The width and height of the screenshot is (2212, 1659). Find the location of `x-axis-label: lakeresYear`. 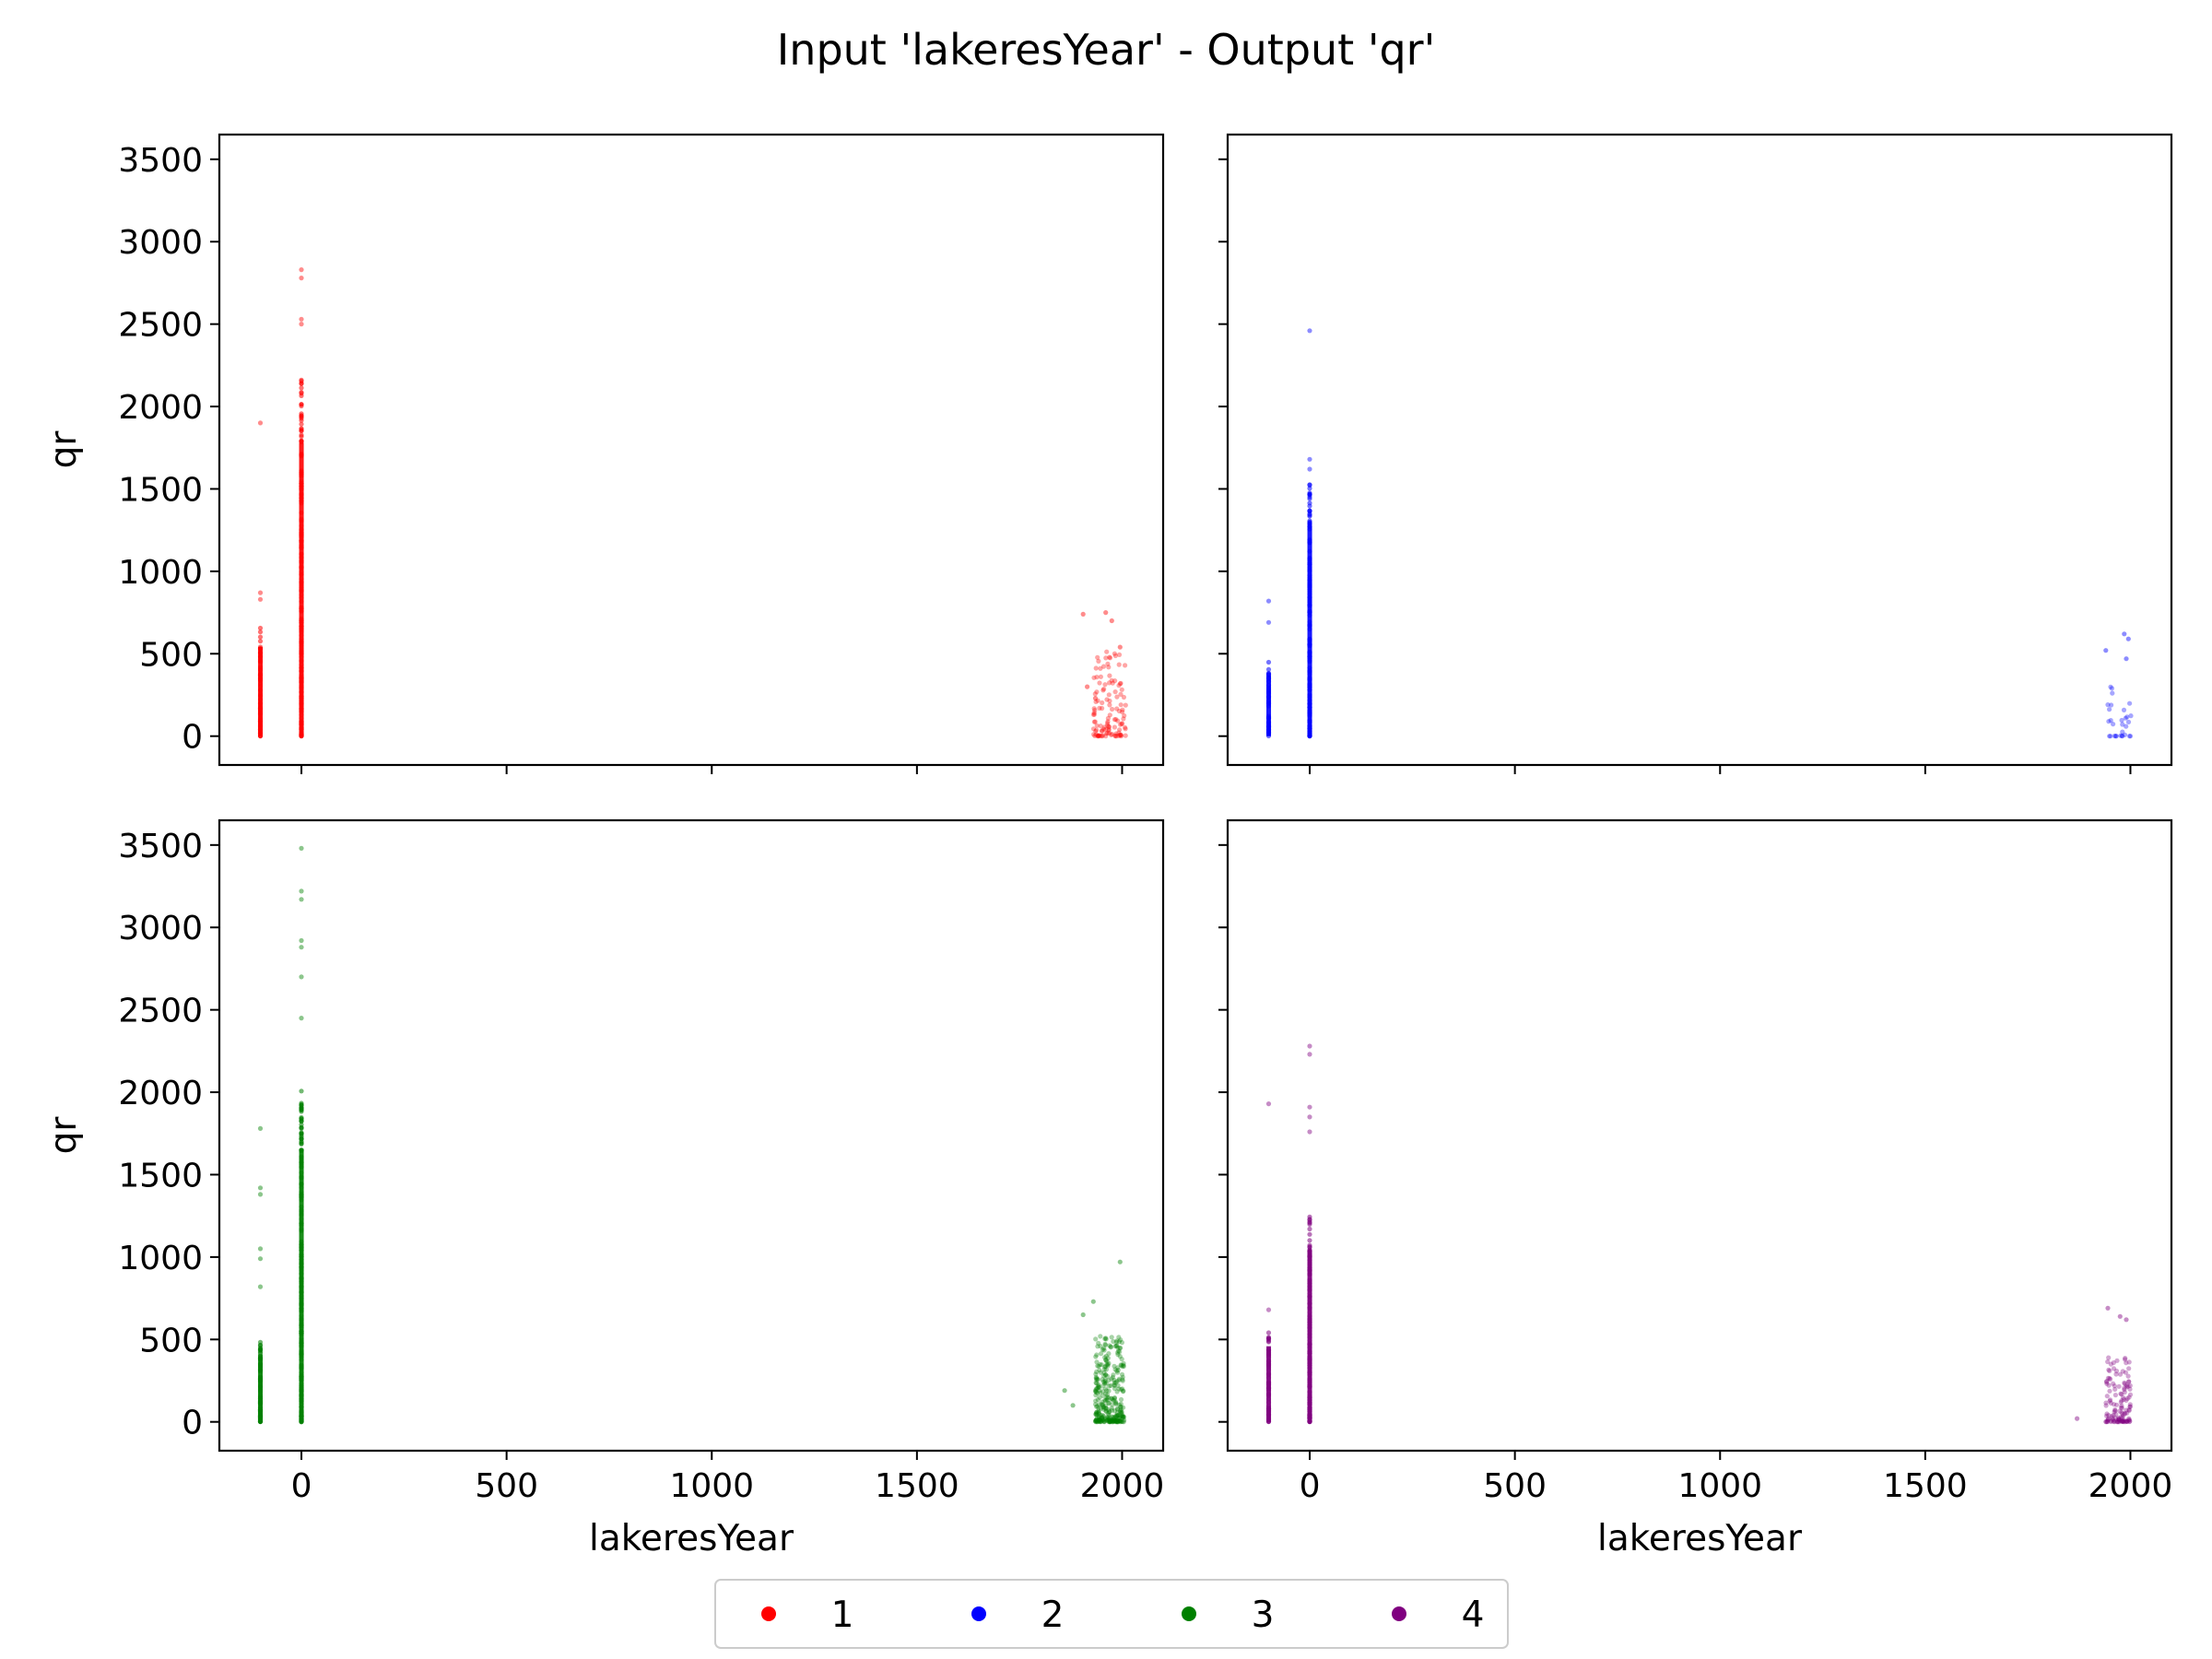

x-axis-label: lakeresYear is located at coordinates (1700, 1538).